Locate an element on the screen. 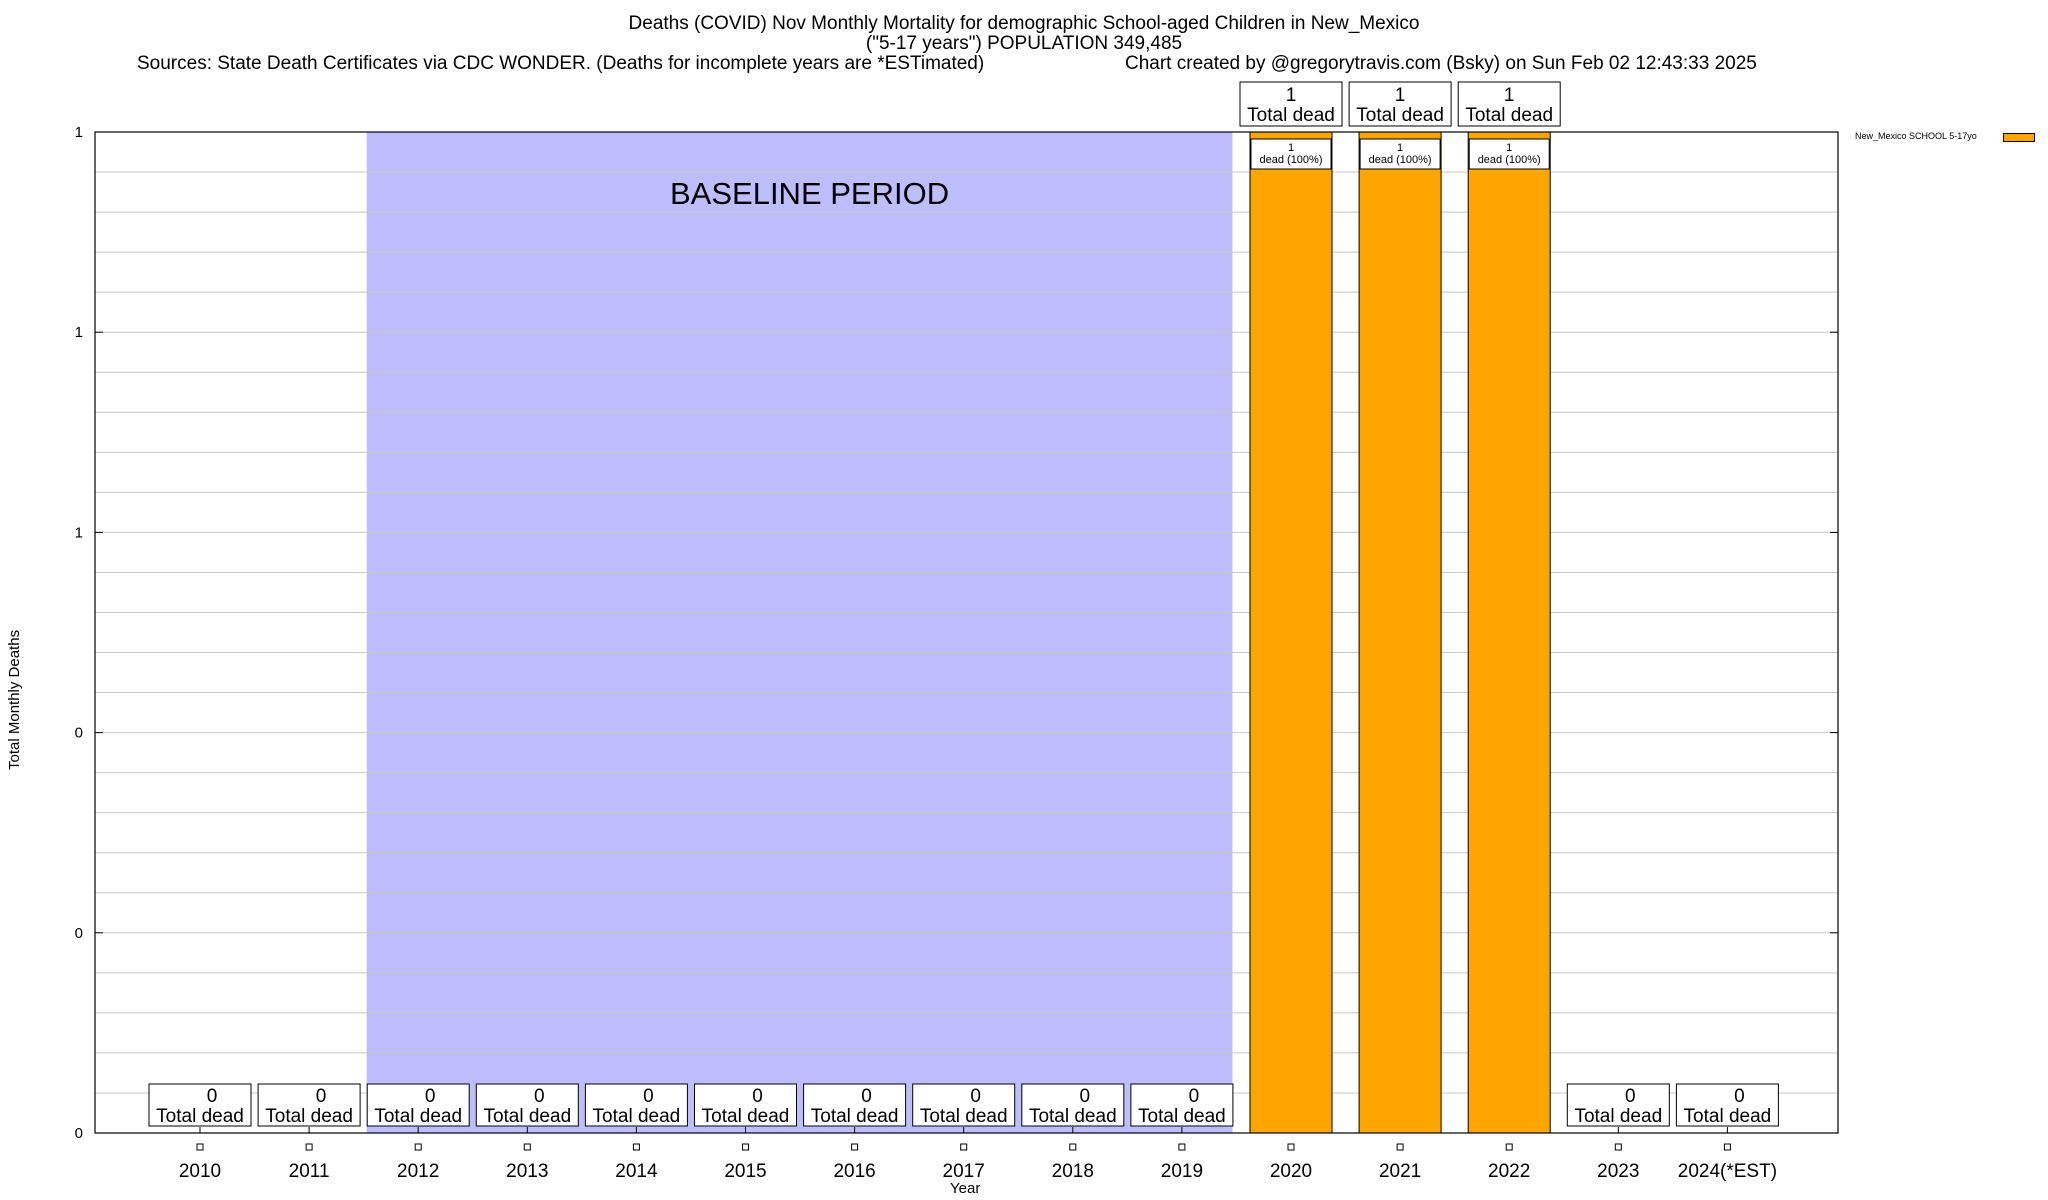 Image resolution: width=2048 pixels, height=1200 pixels. x-tick-label: 2017 is located at coordinates (964, 1171).